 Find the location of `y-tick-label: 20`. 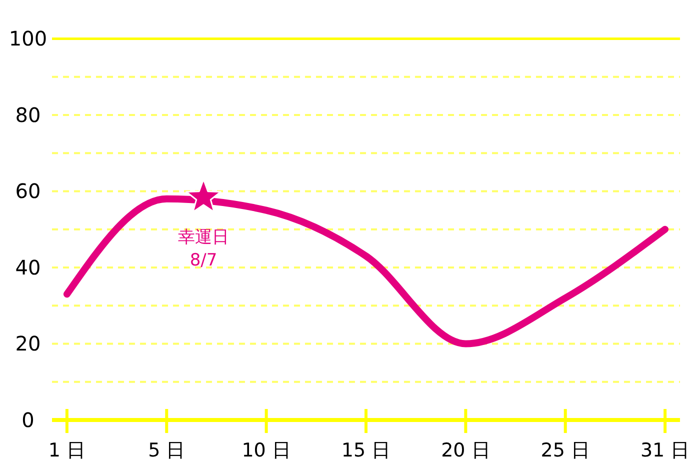

y-tick-label: 20 is located at coordinates (28, 344).